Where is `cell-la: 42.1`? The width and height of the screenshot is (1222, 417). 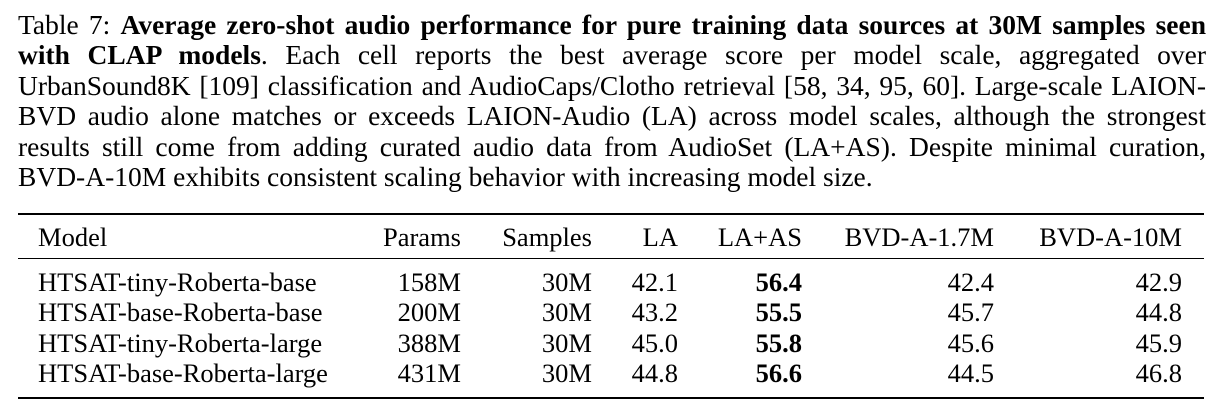
cell-la: 42.1 is located at coordinates (654, 282).